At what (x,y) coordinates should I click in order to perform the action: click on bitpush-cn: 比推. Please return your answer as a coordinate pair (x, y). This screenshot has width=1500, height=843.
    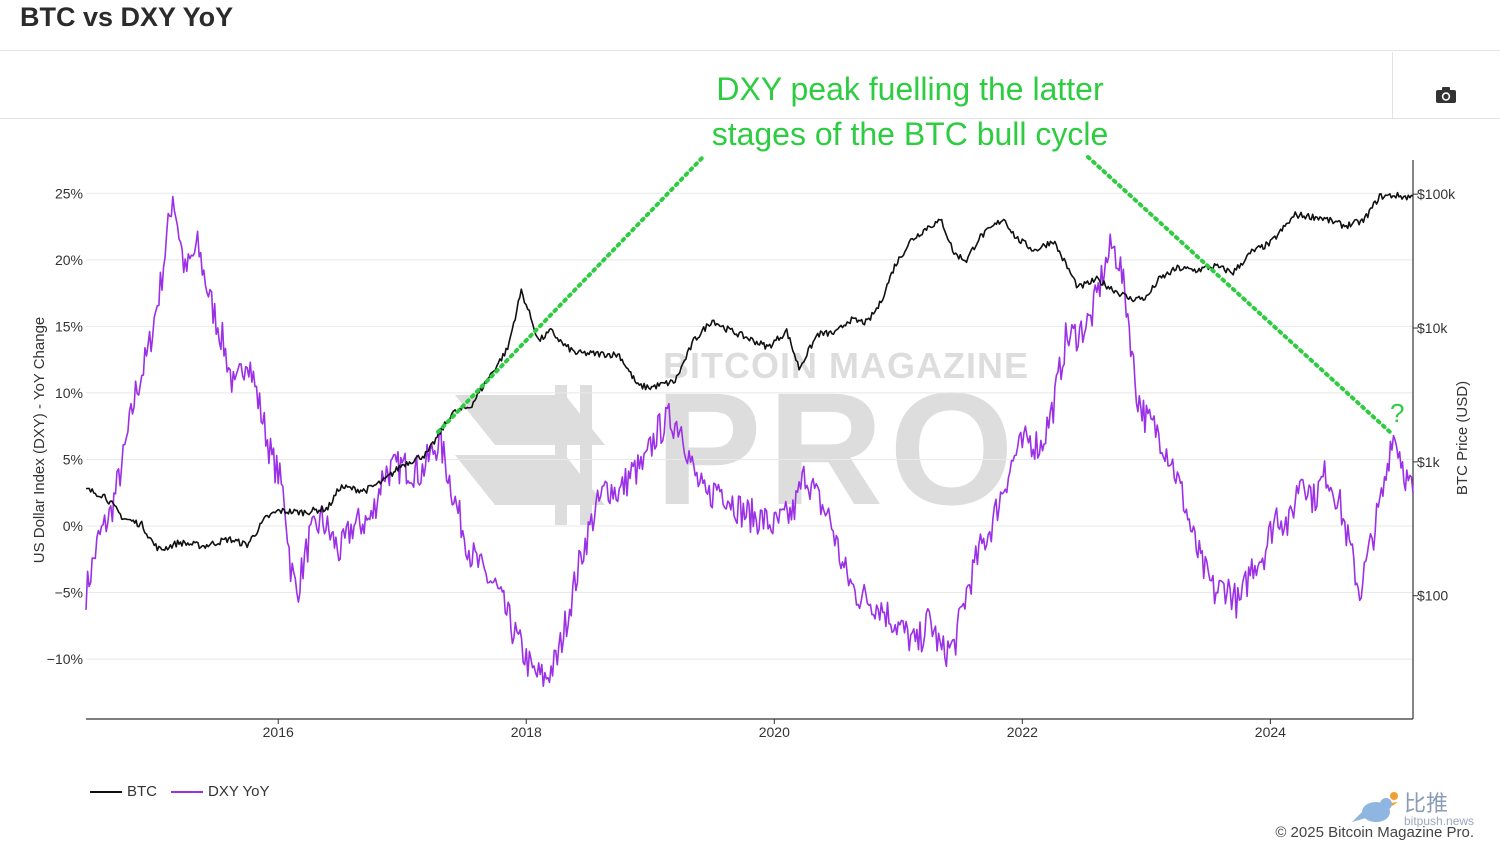
    Looking at the image, I should click on (1426, 804).